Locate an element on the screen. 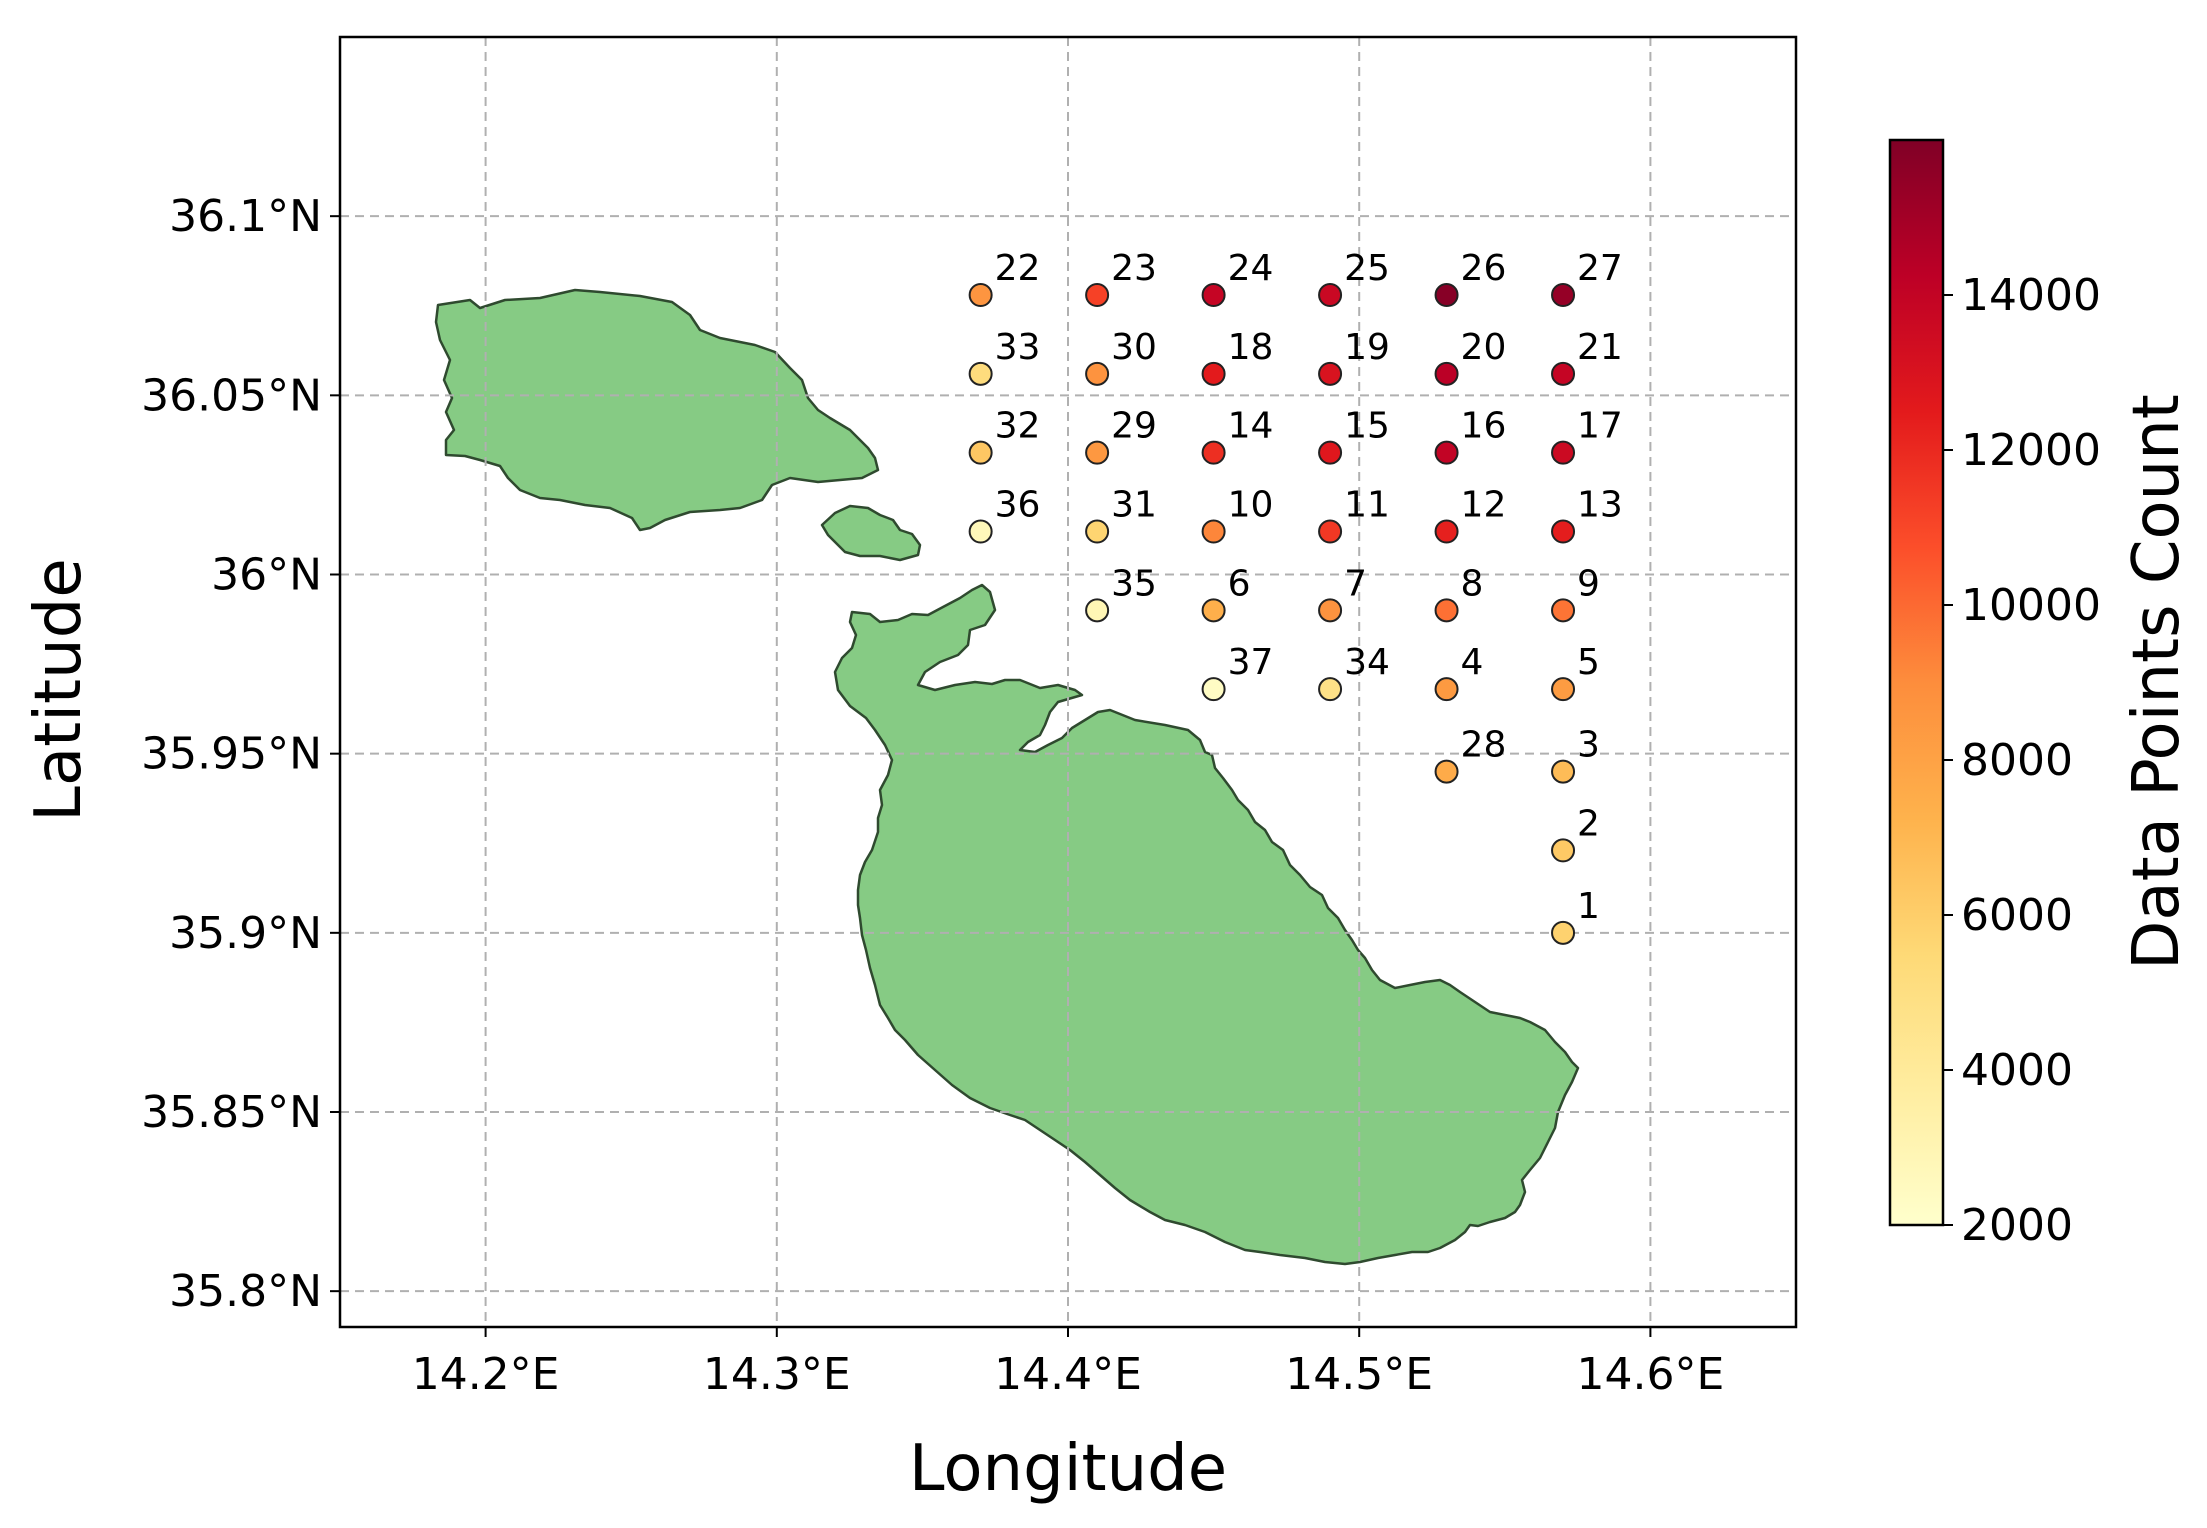 The height and width of the screenshot is (1528, 2207). station-label-20: 20 is located at coordinates (1484, 347).